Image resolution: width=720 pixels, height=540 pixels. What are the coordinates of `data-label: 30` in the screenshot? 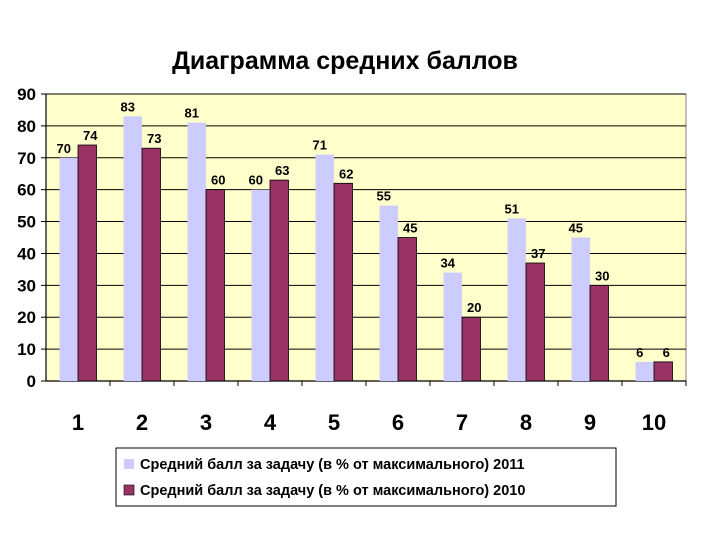 It's located at (602, 275).